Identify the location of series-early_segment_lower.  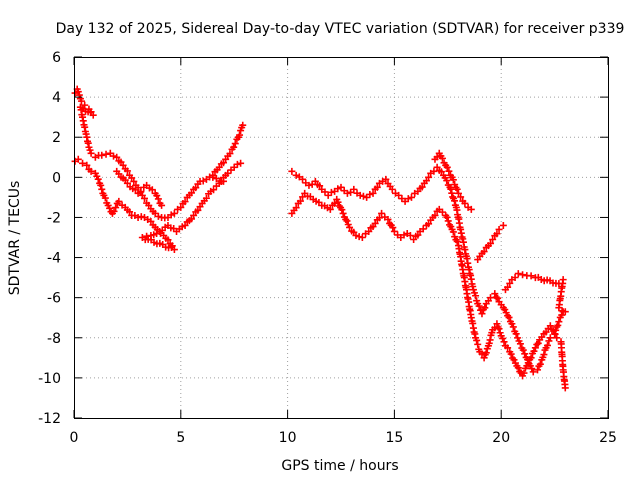
(158, 204).